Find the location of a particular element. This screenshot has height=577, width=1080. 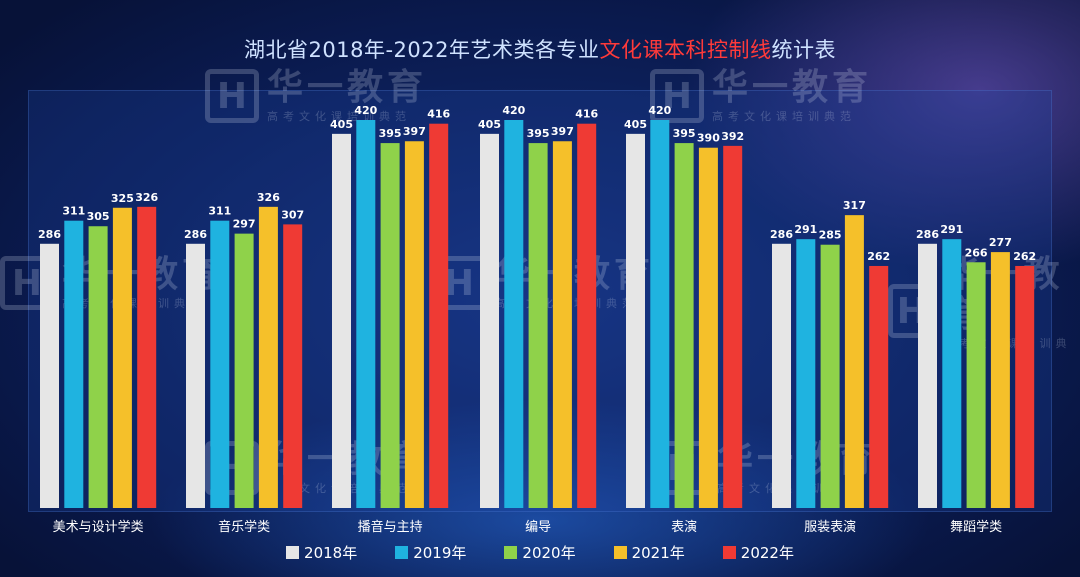

legend-label: 2022年 is located at coordinates (767, 553).